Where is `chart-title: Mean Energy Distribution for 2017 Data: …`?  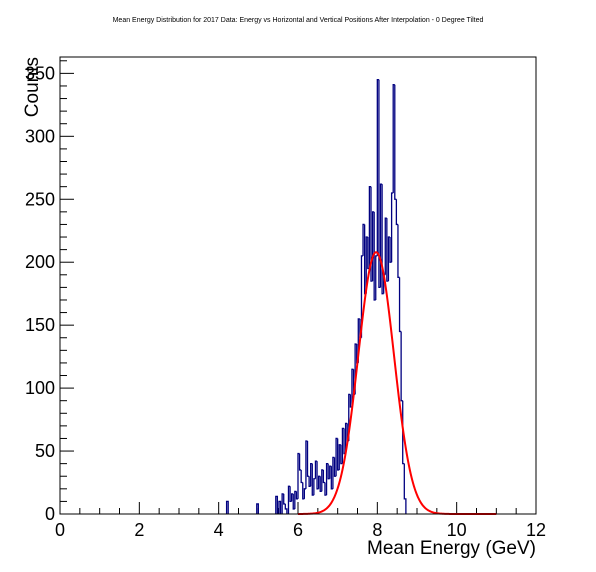 chart-title: Mean Energy Distribution for 2017 Data: … is located at coordinates (298, 20).